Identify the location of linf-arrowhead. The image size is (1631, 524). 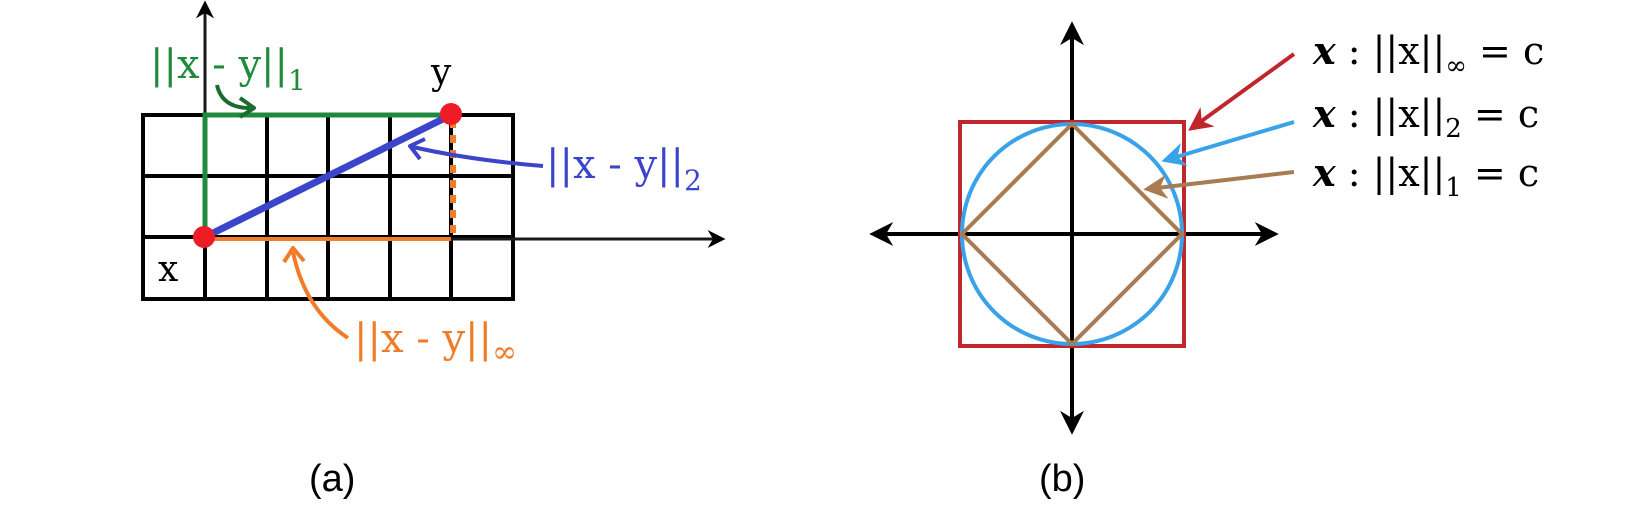
(294, 255).